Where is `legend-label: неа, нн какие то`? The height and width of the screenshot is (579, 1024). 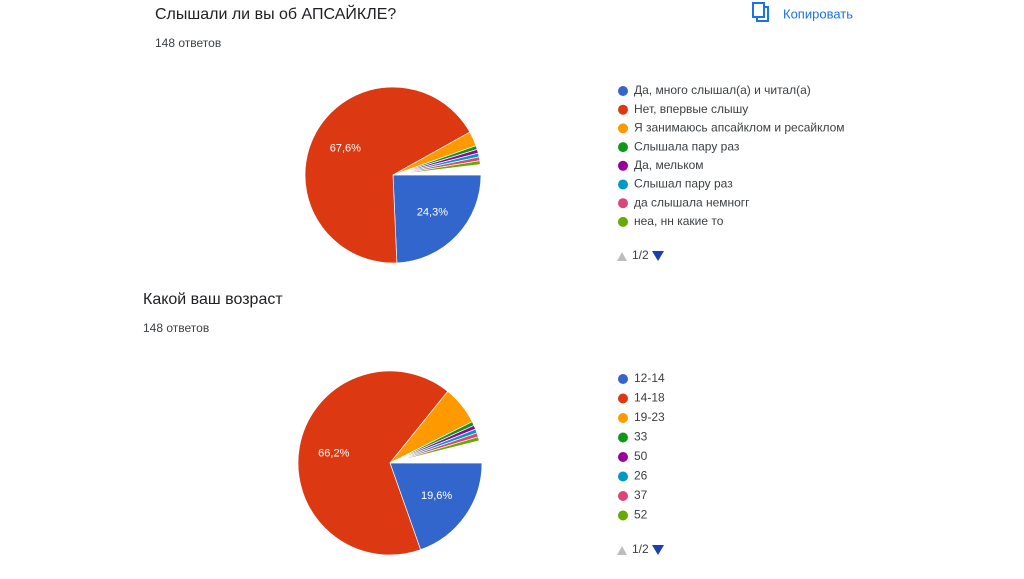
legend-label: неа, нн какие то is located at coordinates (679, 221).